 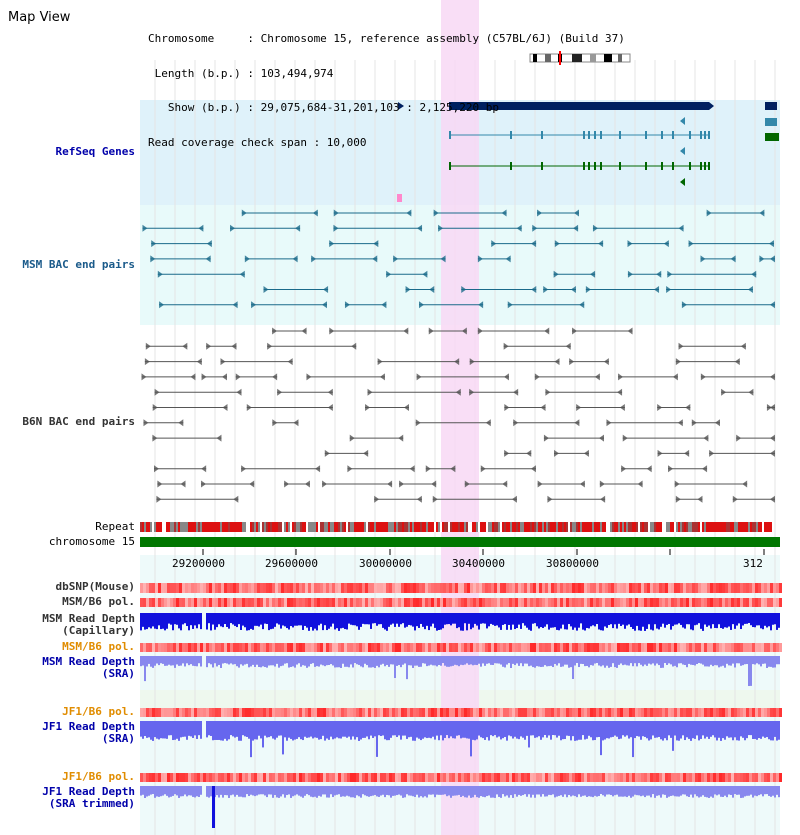 What do you see at coordinates (78, 264) in the screenshot?
I see `label-msm-bac-end-pairs: MSM BAC end pairs` at bounding box center [78, 264].